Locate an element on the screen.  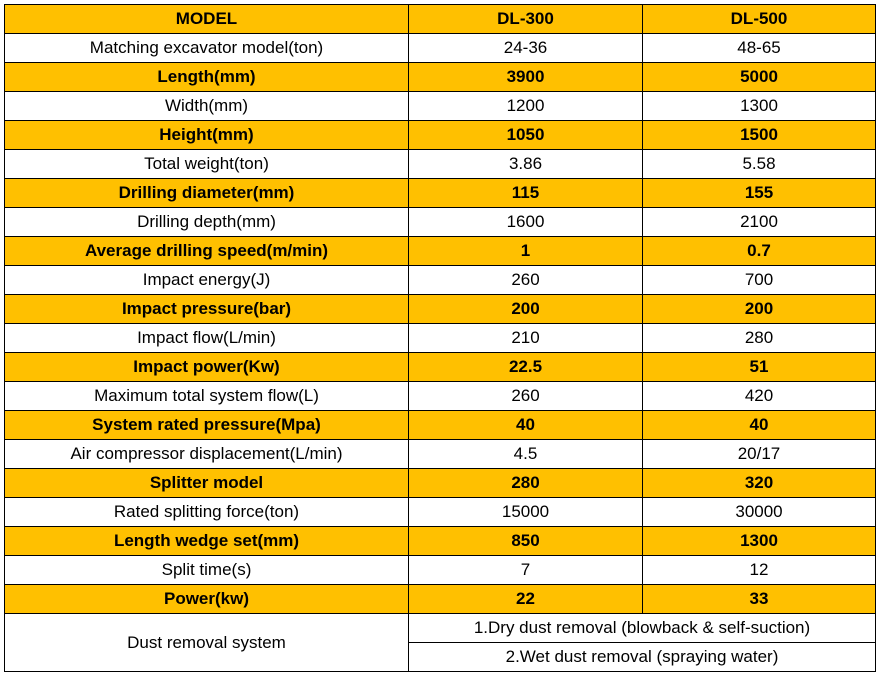
table-row: Length wedge set(mm) 850 1300 is located at coordinates (440, 541).